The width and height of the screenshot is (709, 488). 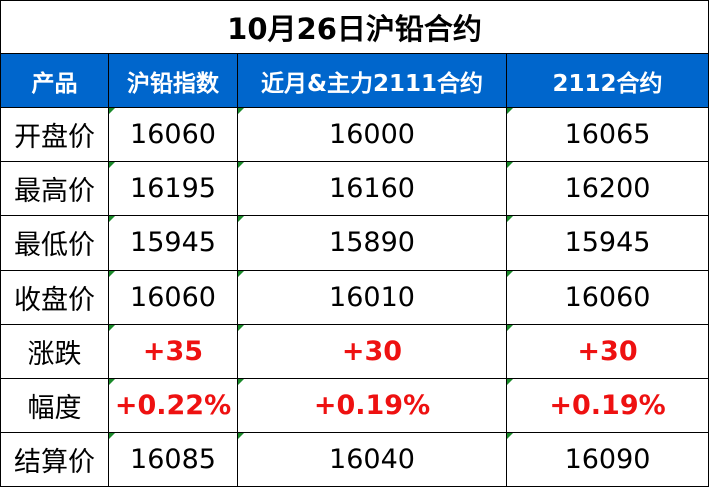 I want to click on table-cell: 16195, so click(x=173, y=189).